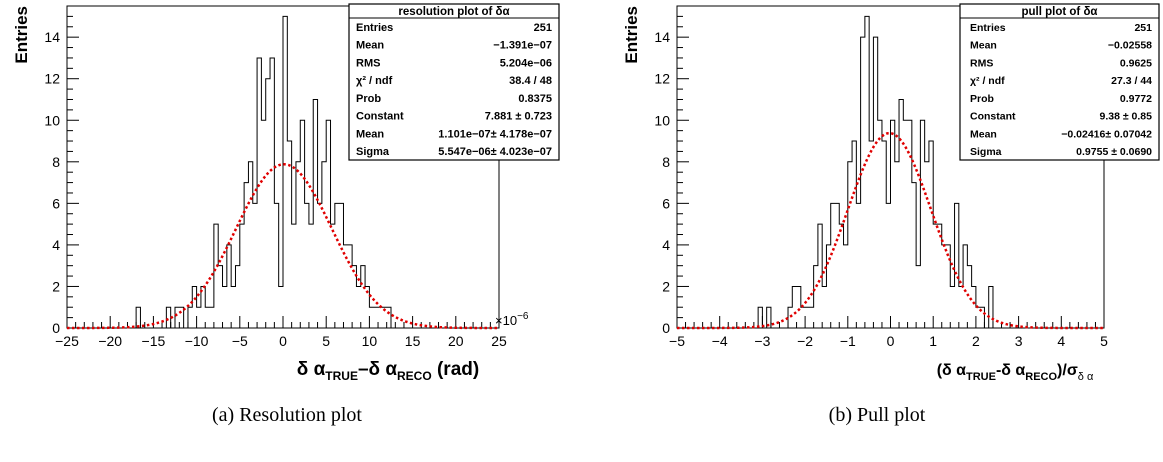  Describe the element at coordinates (1106, 134) in the screenshot. I see `stats-row-value: −0.02416± 0.07042` at that location.